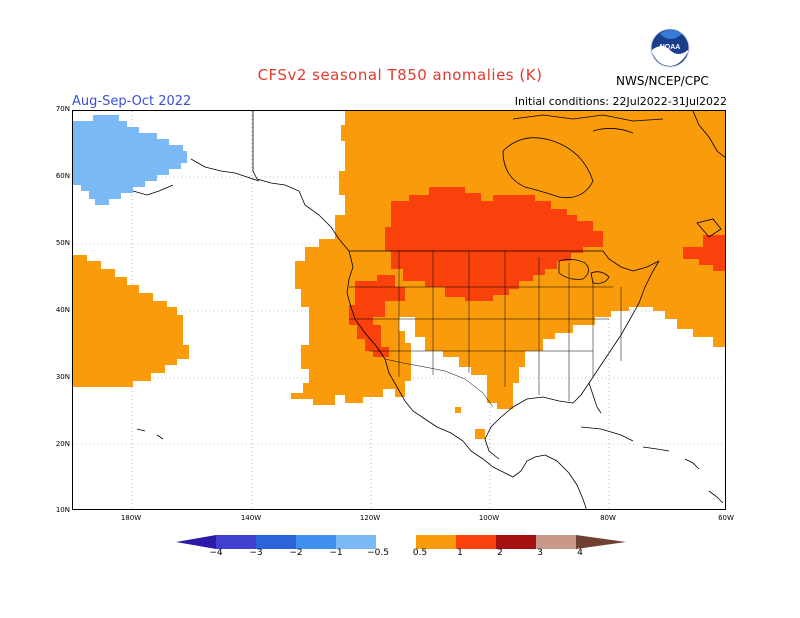  I want to click on colorbar-tick-minus-4: −4, so click(216, 553).